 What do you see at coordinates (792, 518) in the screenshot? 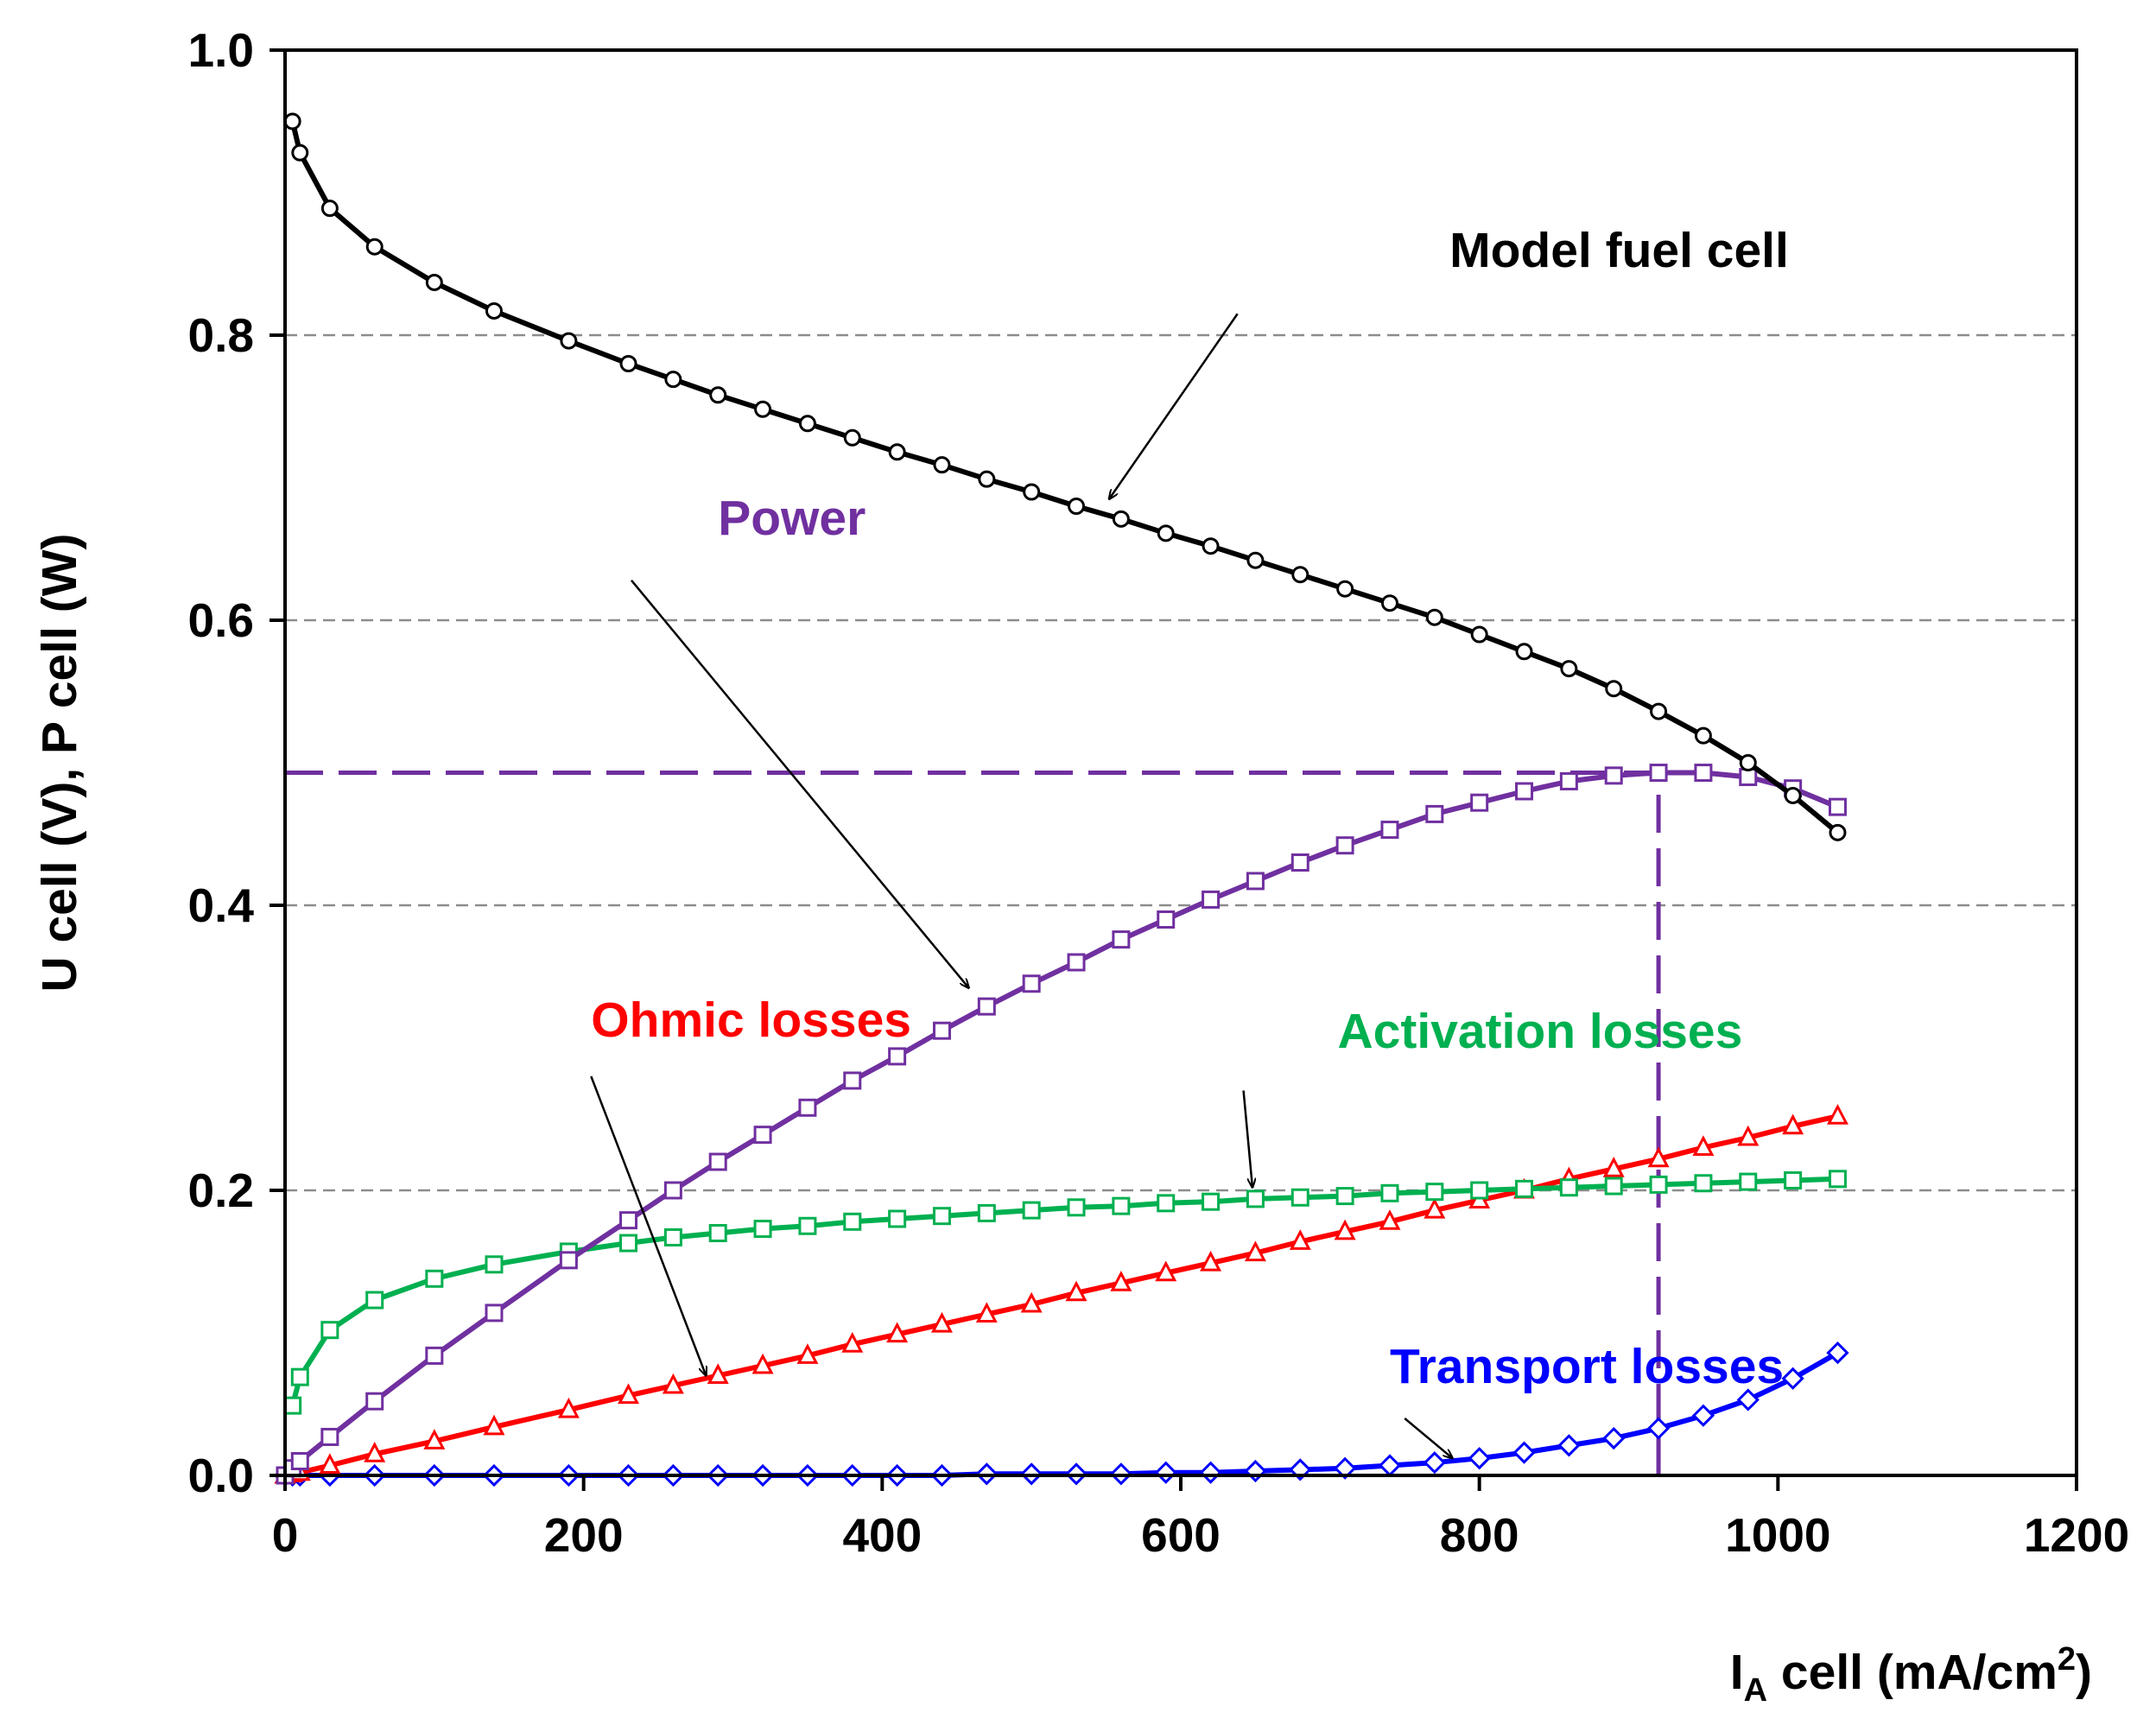
I see `annotation-label-power: Power` at bounding box center [792, 518].